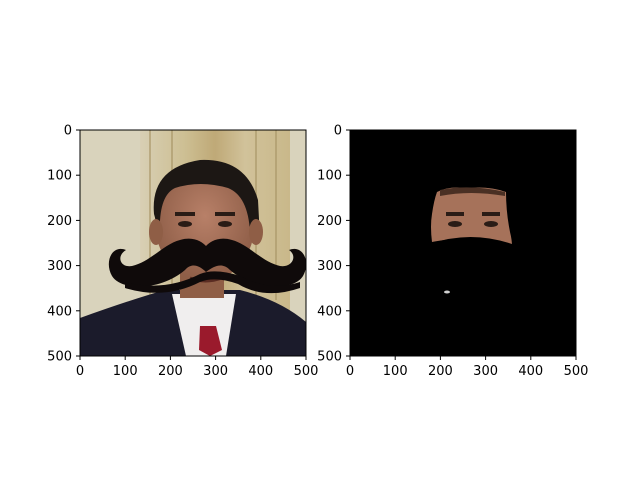  What do you see at coordinates (472, 246) in the screenshot?
I see `mustache-blackout` at bounding box center [472, 246].